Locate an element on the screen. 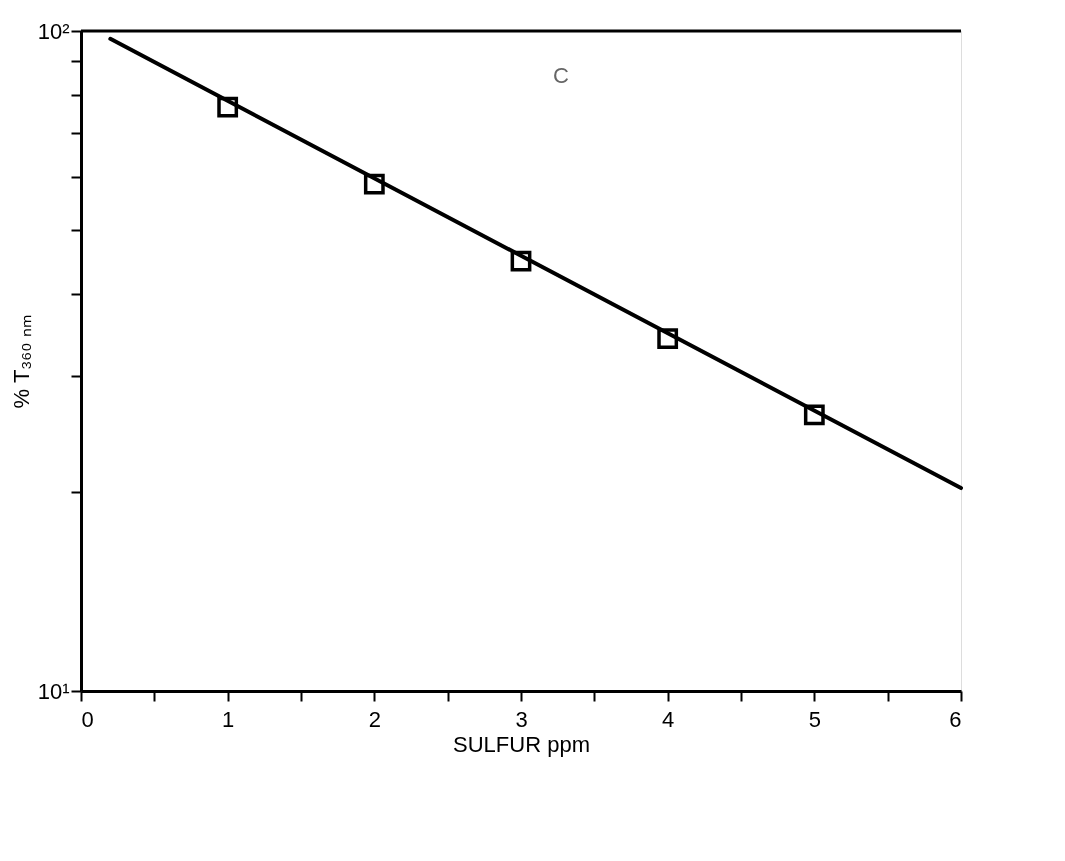 The width and height of the screenshot is (1065, 861). x-tick-label: 5 is located at coordinates (814, 719).